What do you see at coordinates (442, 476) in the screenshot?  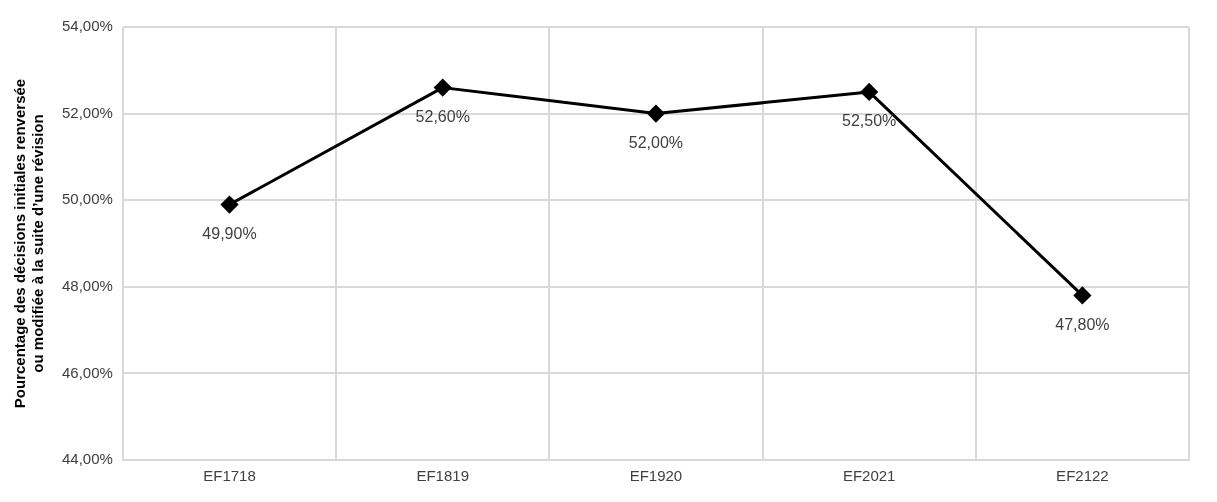 I see `x-tick-label: EF1819` at bounding box center [442, 476].